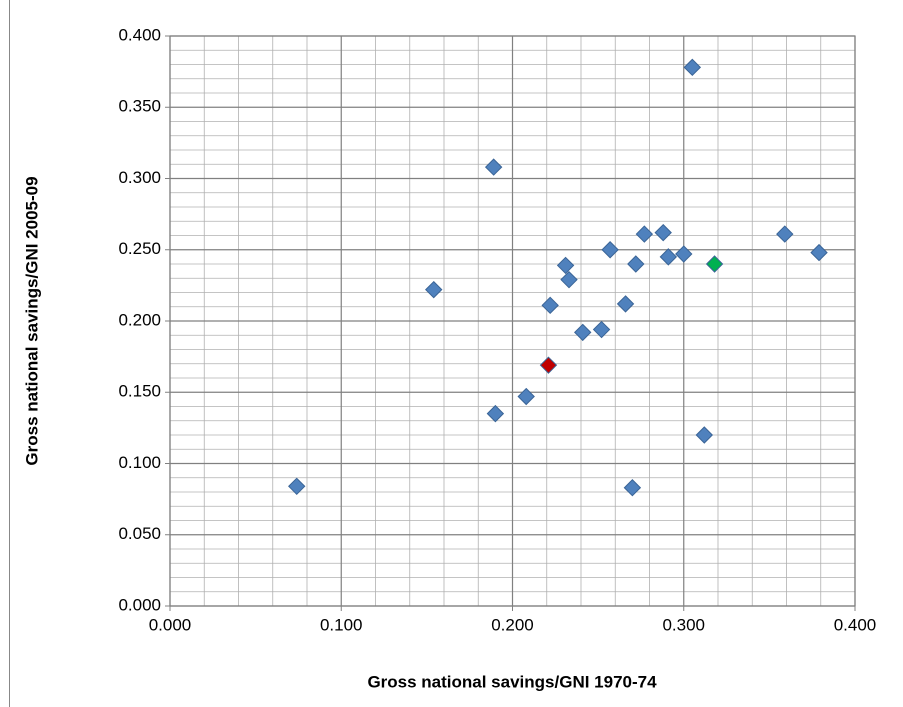  Describe the element at coordinates (139, 319) in the screenshot. I see `y-tick-label: 0.200` at that location.